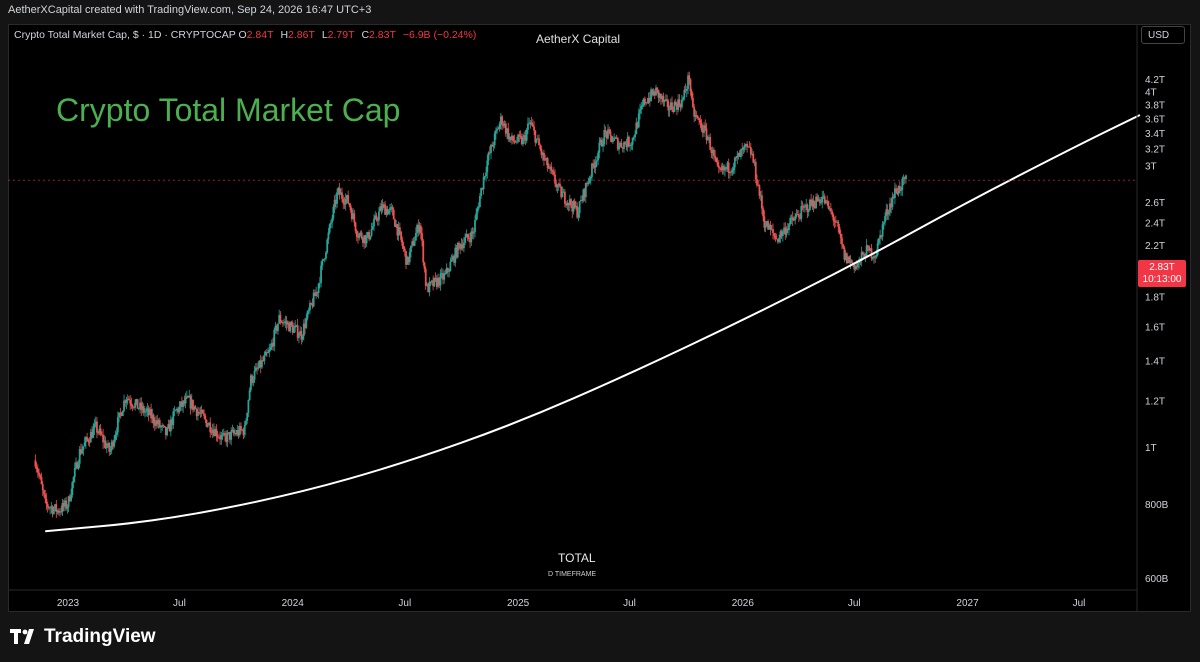 This screenshot has width=1200, height=662. I want to click on currency-button: USD, so click(1163, 35).